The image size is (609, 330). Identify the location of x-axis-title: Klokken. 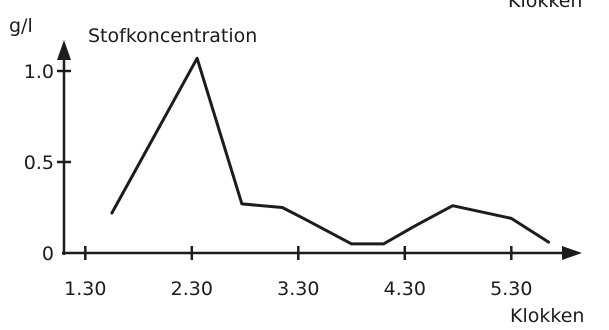
(547, 316).